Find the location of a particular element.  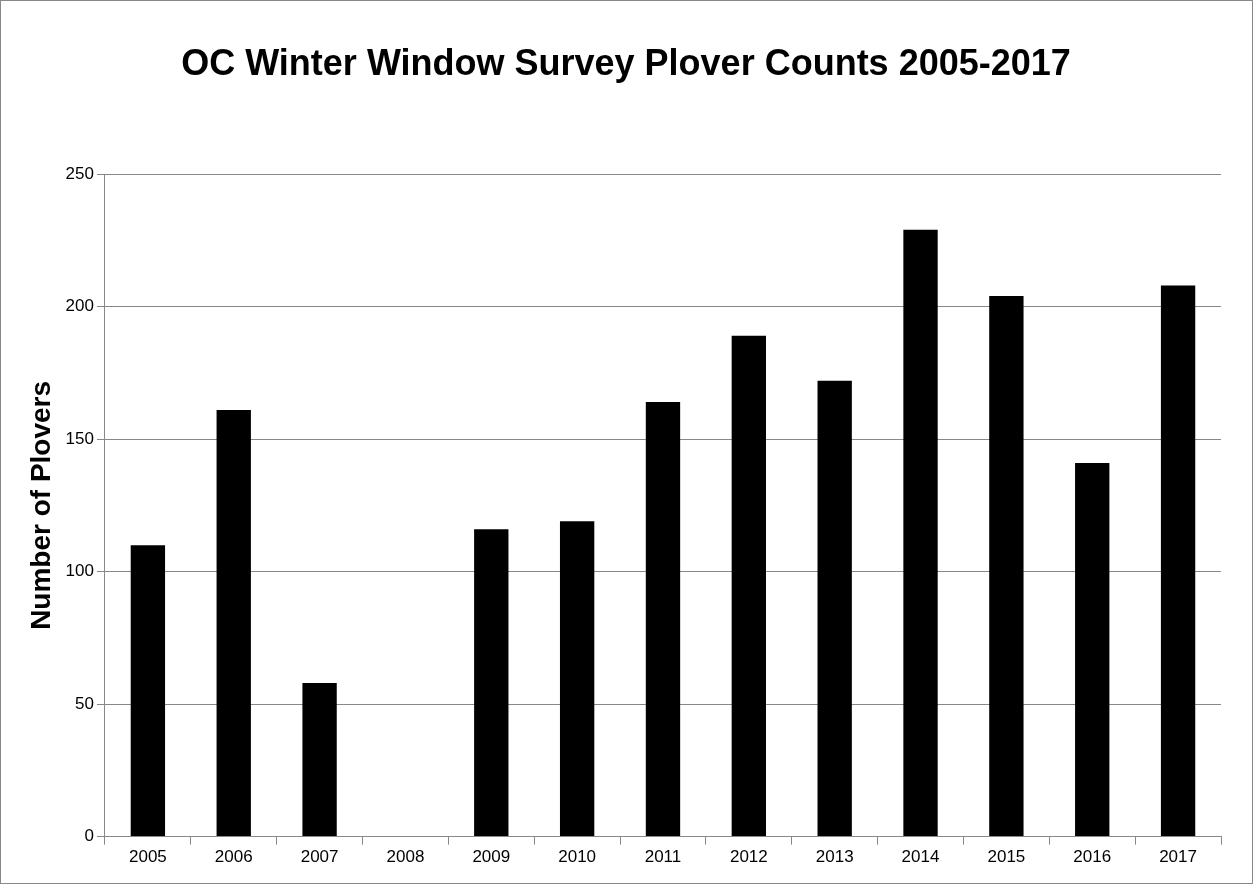

x-tick-label: 2005 is located at coordinates (147, 857).